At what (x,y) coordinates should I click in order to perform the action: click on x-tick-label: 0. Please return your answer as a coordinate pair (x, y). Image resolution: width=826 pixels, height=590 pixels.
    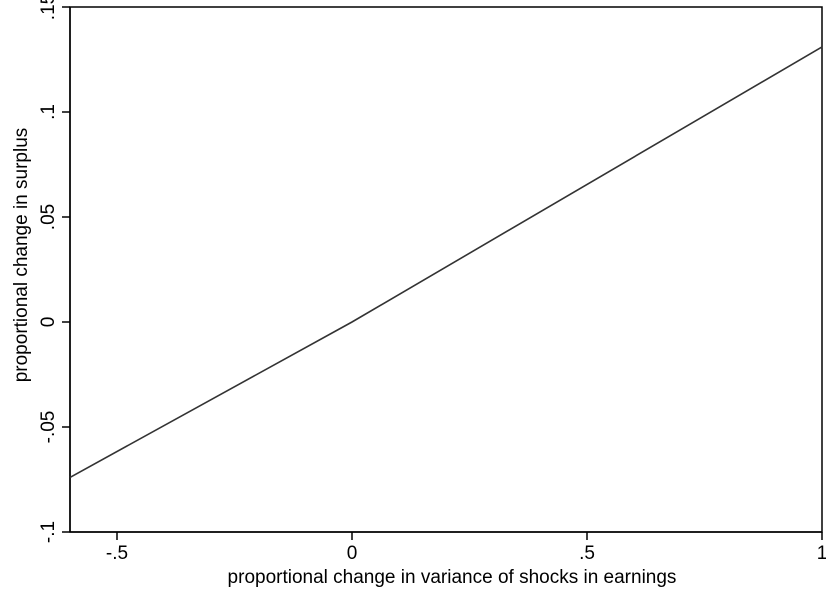
    Looking at the image, I should click on (352, 553).